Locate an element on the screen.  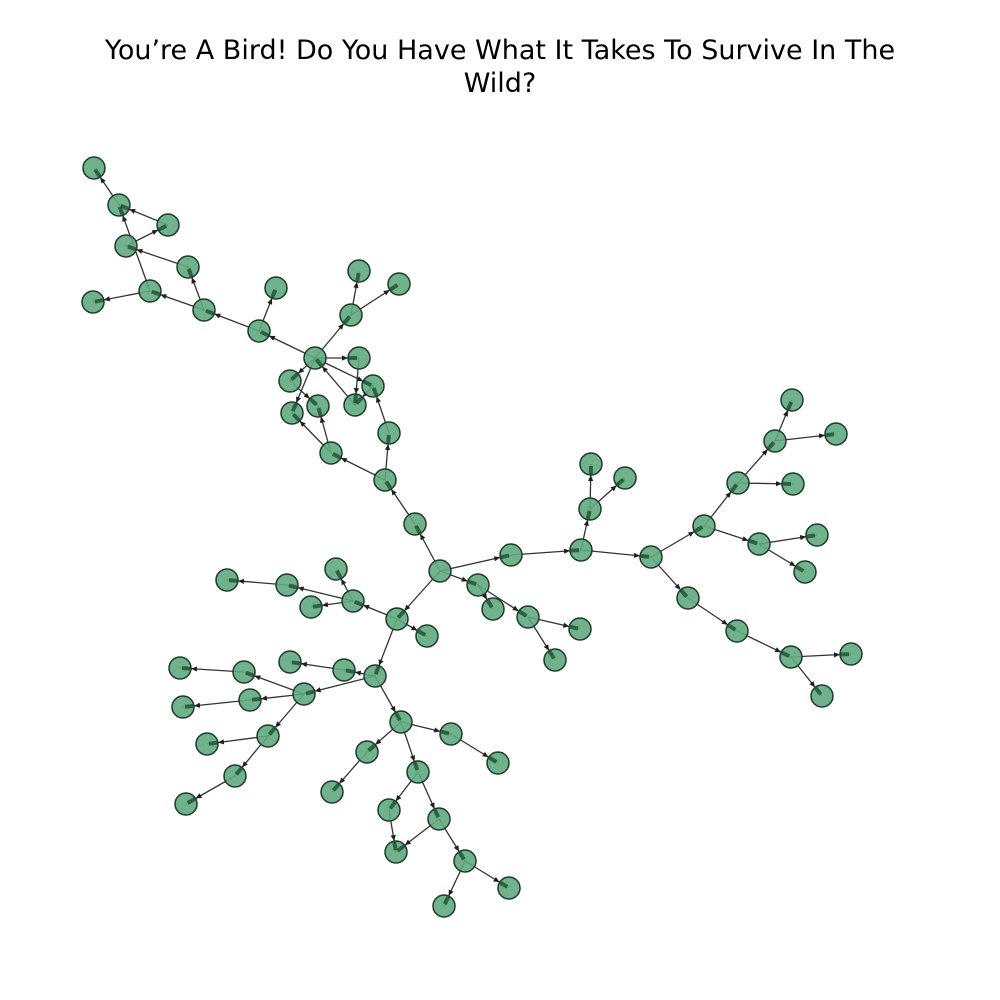
node-r3 is located at coordinates (590, 509).